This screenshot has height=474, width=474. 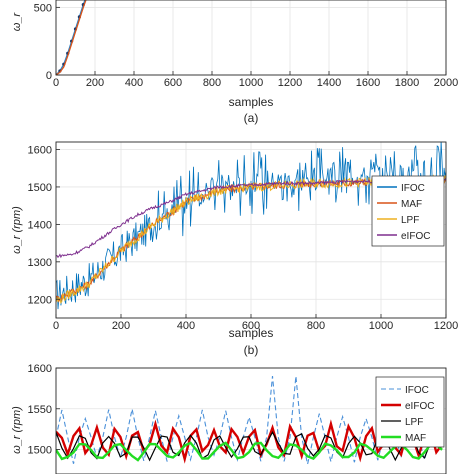 I want to click on x-tick-label: 1800, so click(x=407, y=83).